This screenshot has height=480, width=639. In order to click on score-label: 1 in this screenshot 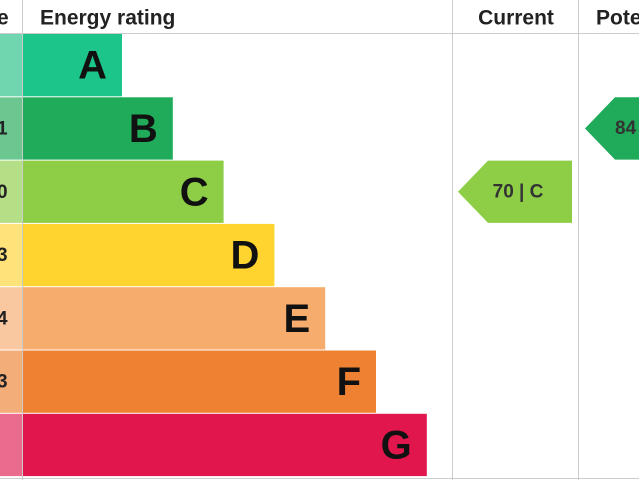, I will do `click(4, 128)`.